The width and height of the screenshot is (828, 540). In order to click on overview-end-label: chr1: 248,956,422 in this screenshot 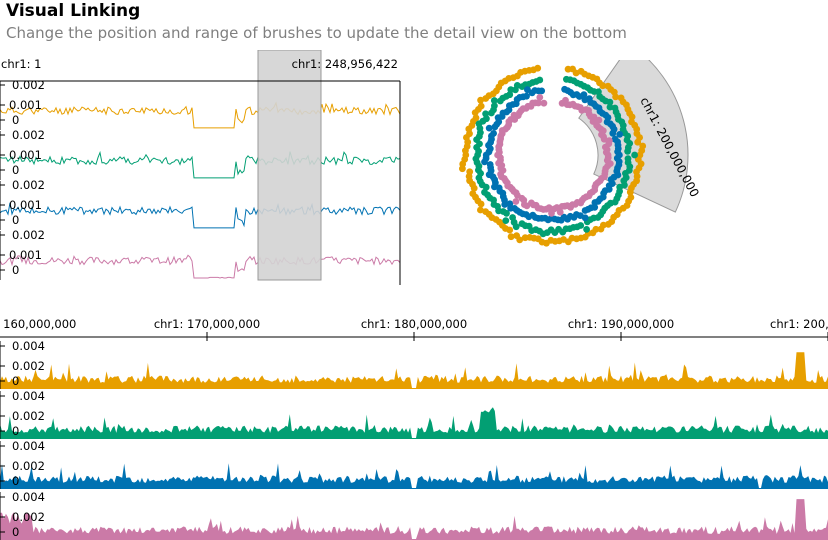, I will do `click(345, 64)`.